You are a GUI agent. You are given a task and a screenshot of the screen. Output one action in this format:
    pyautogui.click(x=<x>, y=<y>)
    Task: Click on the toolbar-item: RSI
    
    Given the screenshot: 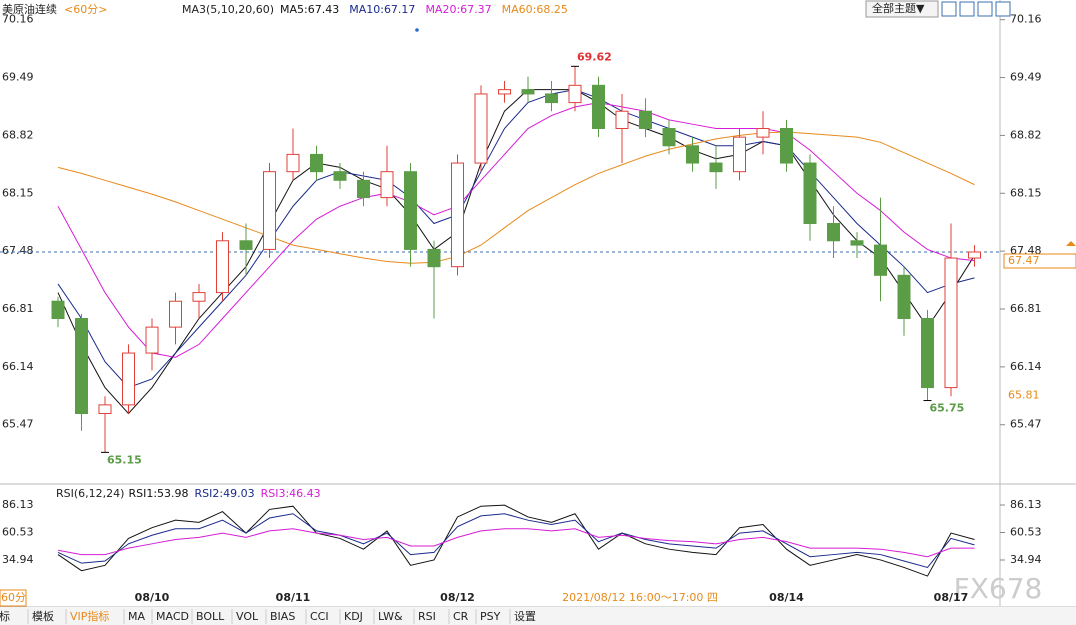 What is the action you would take?
    pyautogui.click(x=427, y=616)
    